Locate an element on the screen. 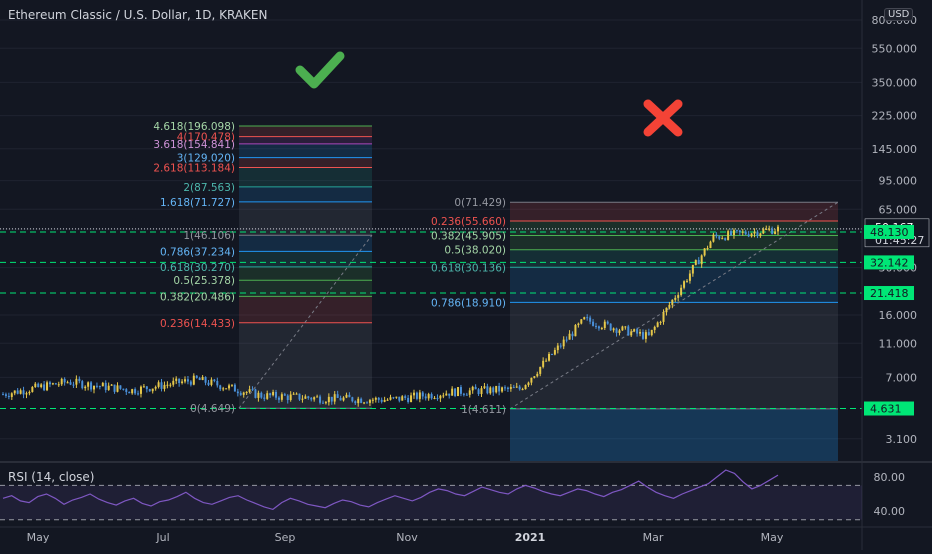  fib-left-label-12: 0.236(14.433) is located at coordinates (197, 324).